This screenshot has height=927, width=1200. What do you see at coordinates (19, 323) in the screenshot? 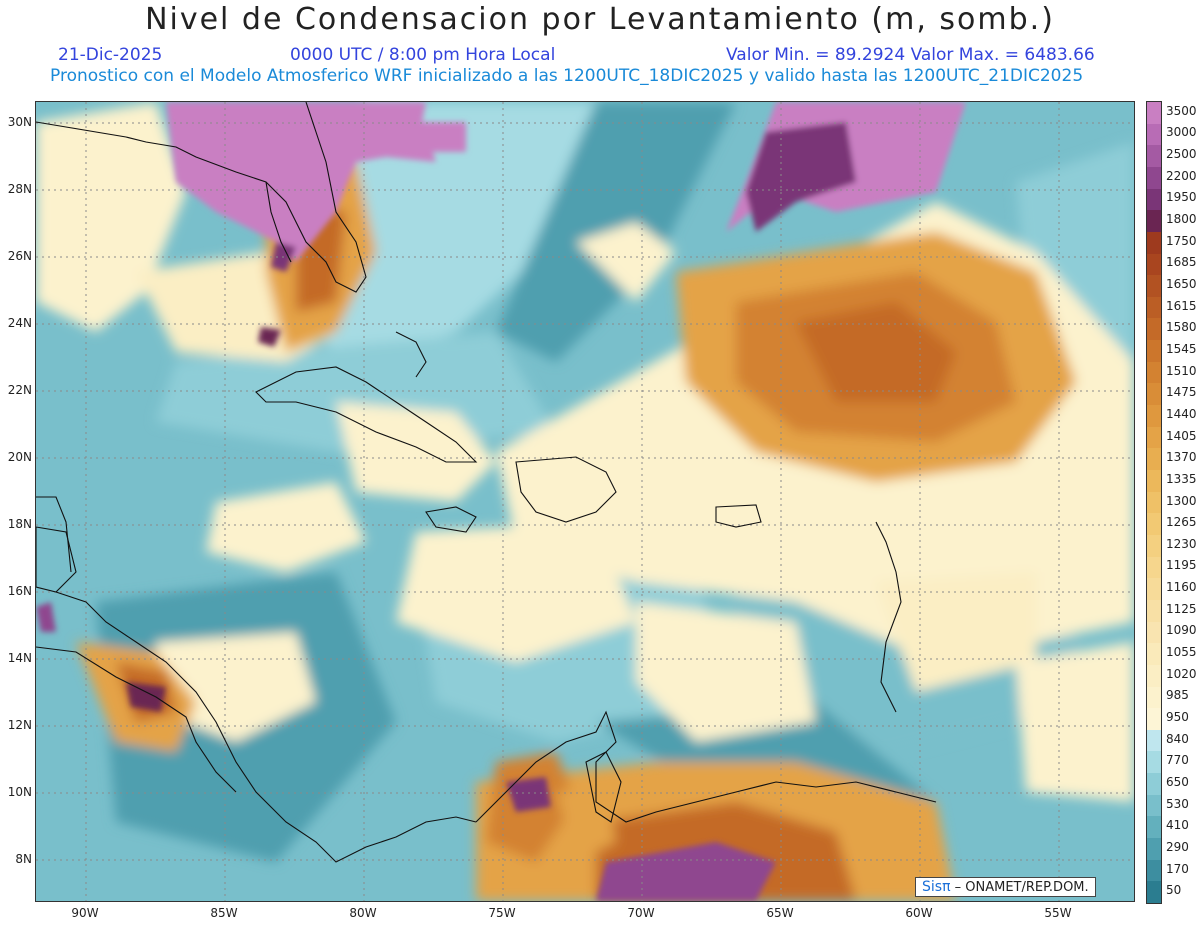
I see `lat-label: 24N` at bounding box center [19, 323].